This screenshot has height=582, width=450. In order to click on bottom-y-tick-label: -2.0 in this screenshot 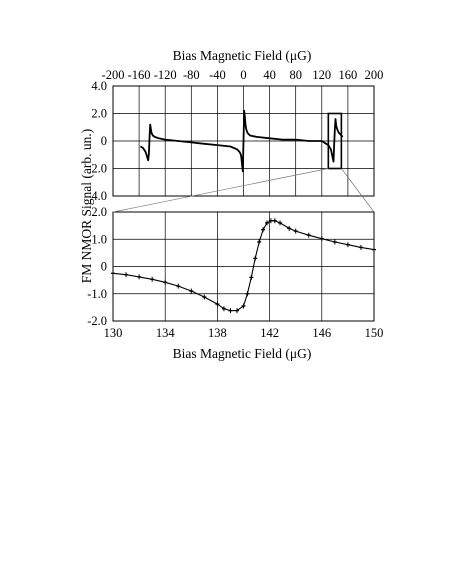, I will do `click(97, 321)`.